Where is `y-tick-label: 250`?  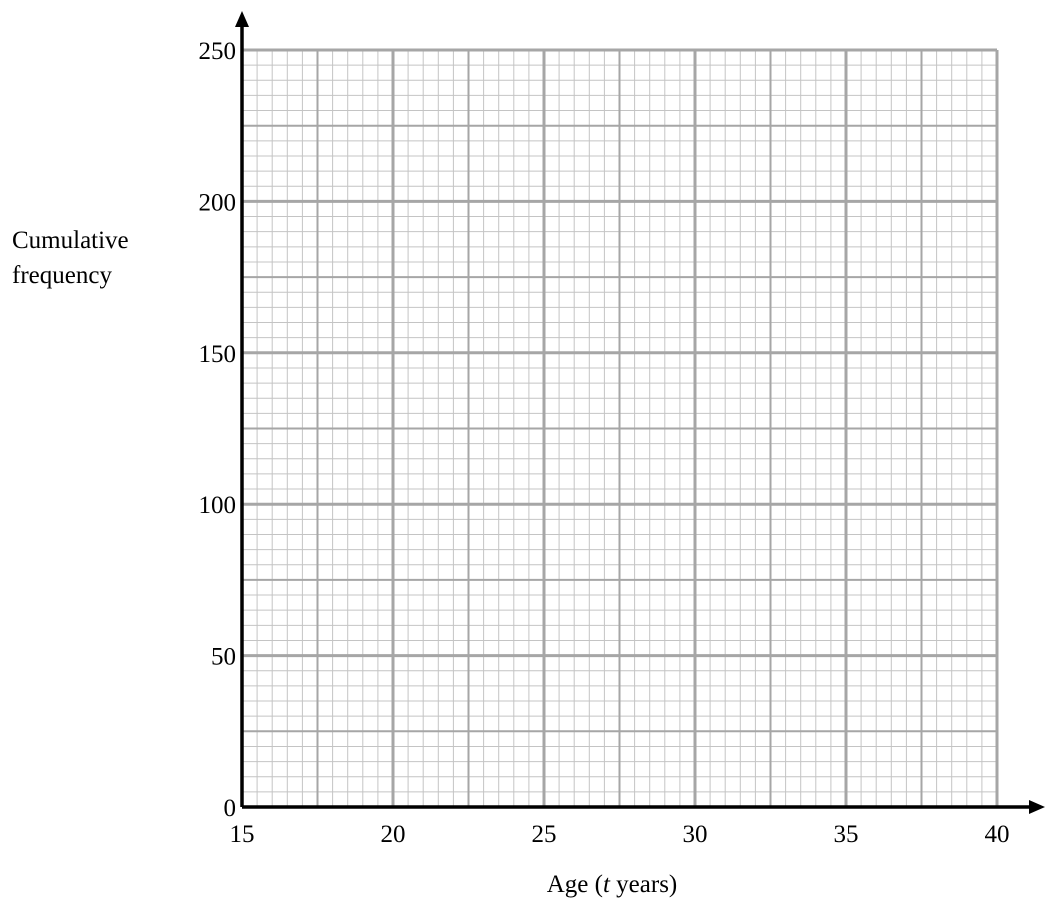 y-tick-label: 250 is located at coordinates (218, 51).